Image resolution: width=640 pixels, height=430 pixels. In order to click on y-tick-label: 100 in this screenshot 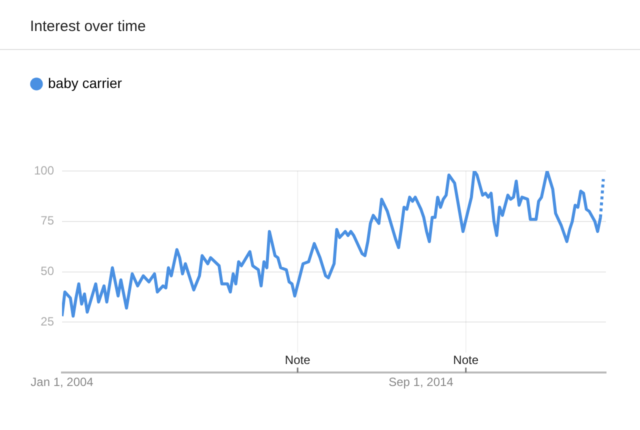, I will do `click(44, 170)`.